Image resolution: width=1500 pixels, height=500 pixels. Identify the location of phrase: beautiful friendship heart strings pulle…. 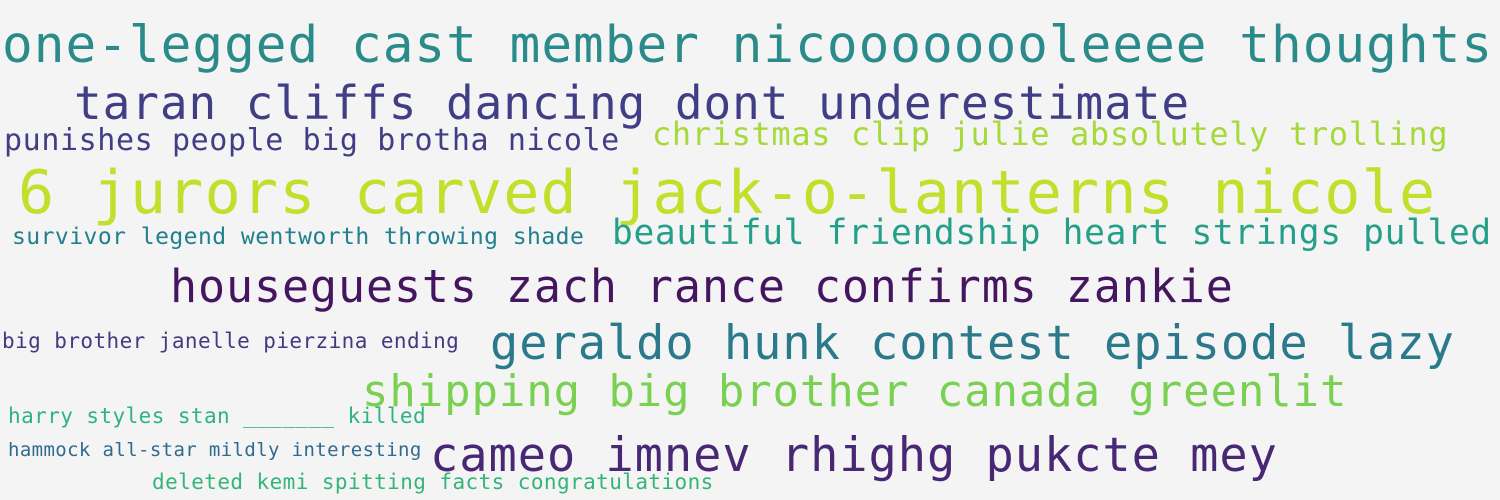
(1052, 233).